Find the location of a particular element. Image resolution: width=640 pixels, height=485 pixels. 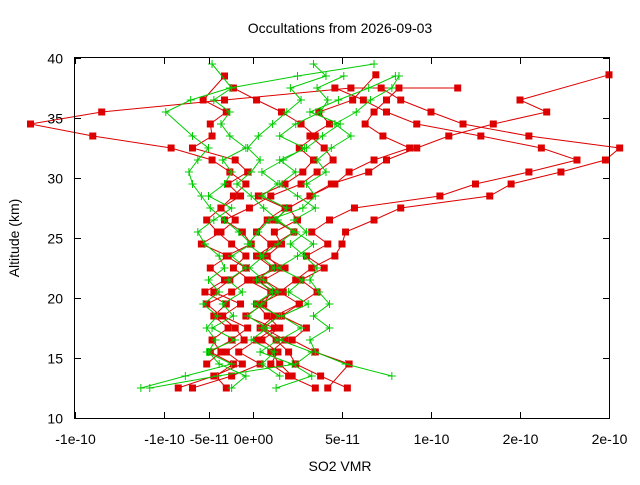

x-tick-label: -5e-11 is located at coordinates (210, 439).